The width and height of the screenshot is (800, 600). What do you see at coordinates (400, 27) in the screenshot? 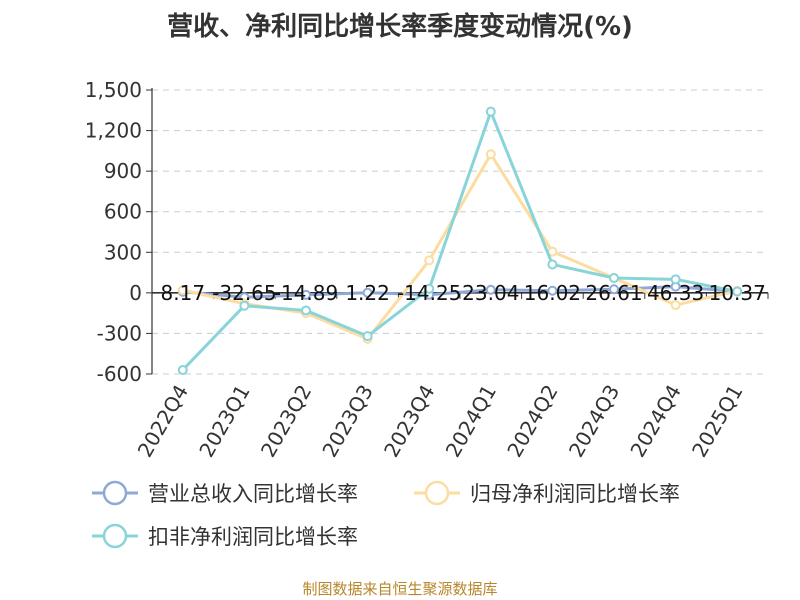
I see `chart-title: 营收、净利同比增长率季度变动情况(%)` at bounding box center [400, 27].